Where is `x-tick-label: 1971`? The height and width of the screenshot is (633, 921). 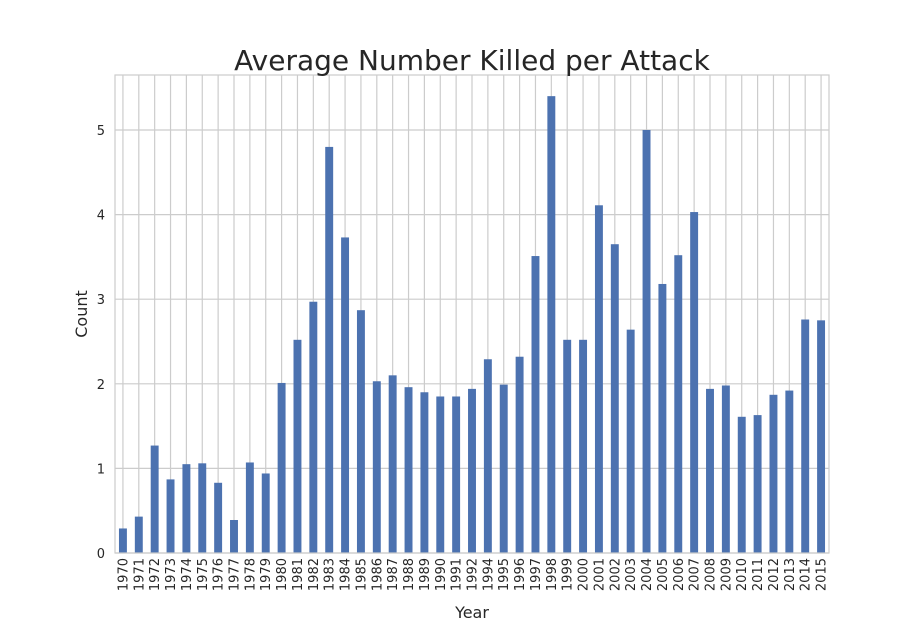
x-tick-label: 1971 is located at coordinates (139, 574).